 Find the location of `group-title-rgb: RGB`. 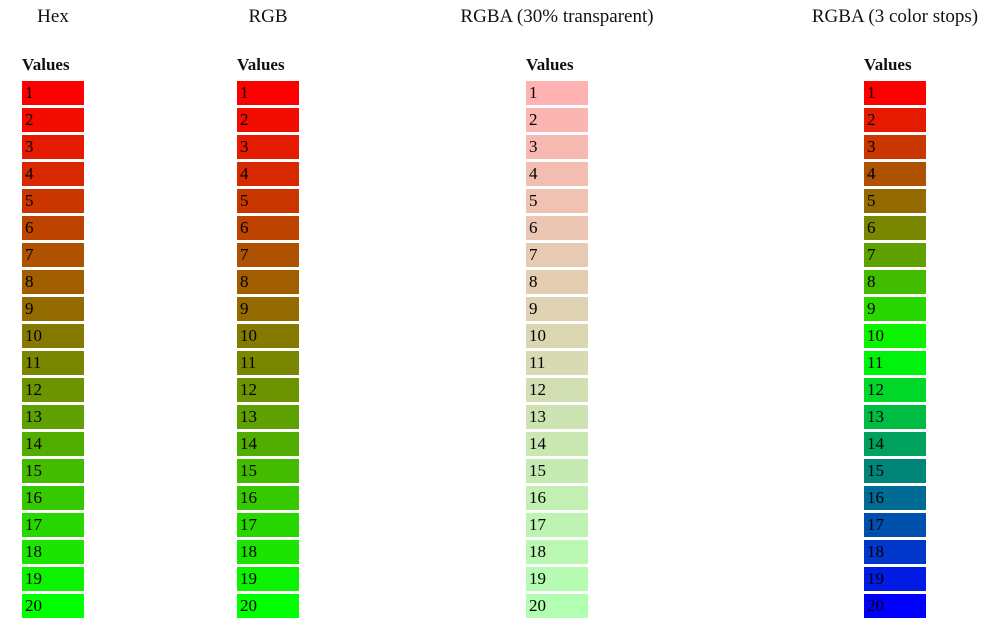

group-title-rgb: RGB is located at coordinates (268, 16).